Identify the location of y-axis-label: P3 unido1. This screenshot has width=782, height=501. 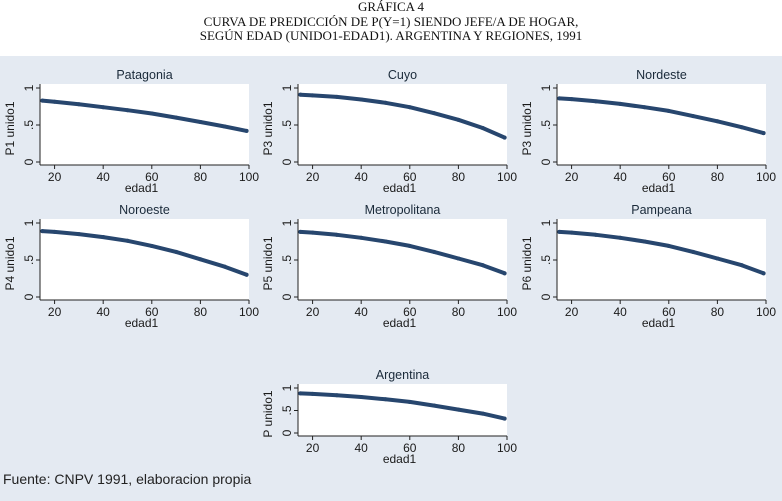
(268, 128).